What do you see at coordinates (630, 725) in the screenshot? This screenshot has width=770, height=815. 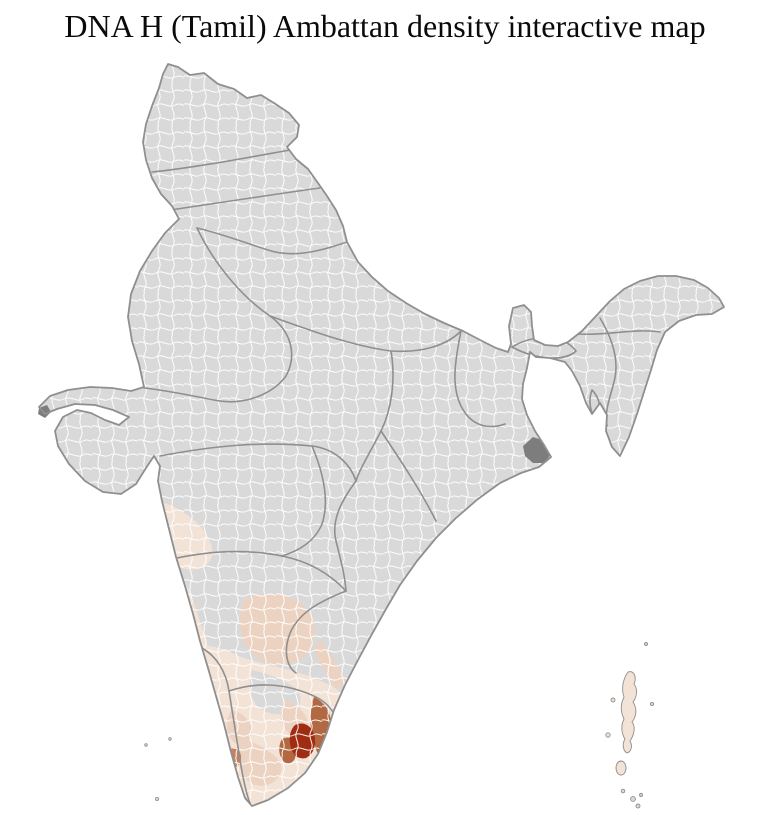 I see `andaman-nicobar-islands` at bounding box center [630, 725].